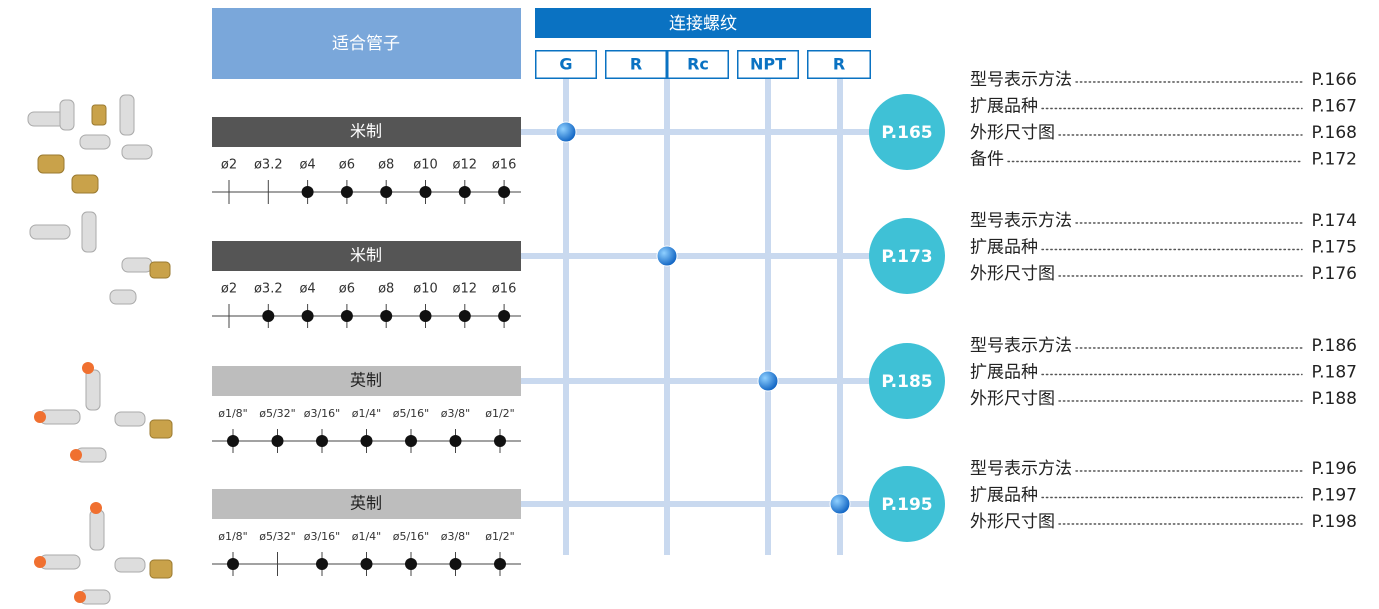 The image size is (1379, 609). I want to click on link-page: P.166, so click(1334, 80).